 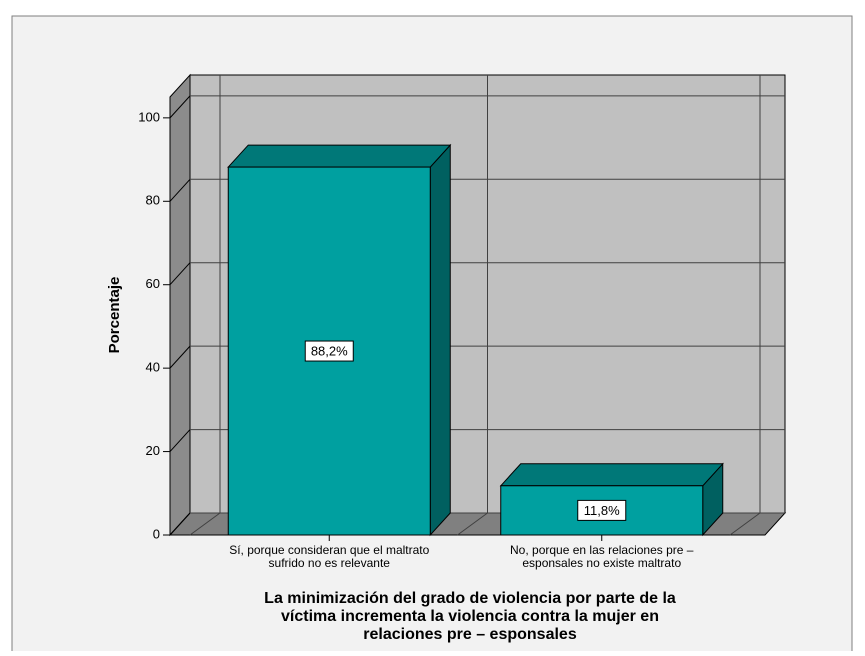 What do you see at coordinates (156, 533) in the screenshot?
I see `y-tick-label: 0` at bounding box center [156, 533].